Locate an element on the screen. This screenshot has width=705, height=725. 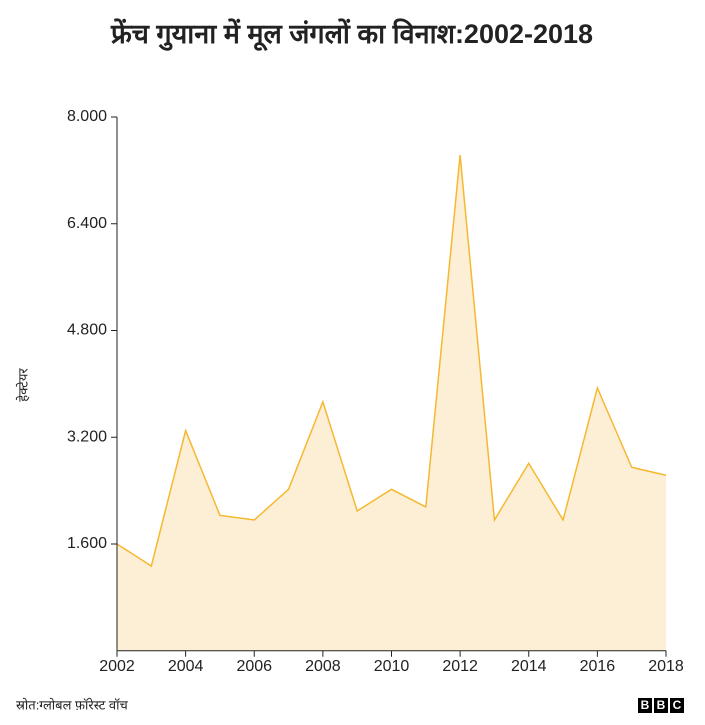
x-tick-label: 2006 is located at coordinates (254, 666).